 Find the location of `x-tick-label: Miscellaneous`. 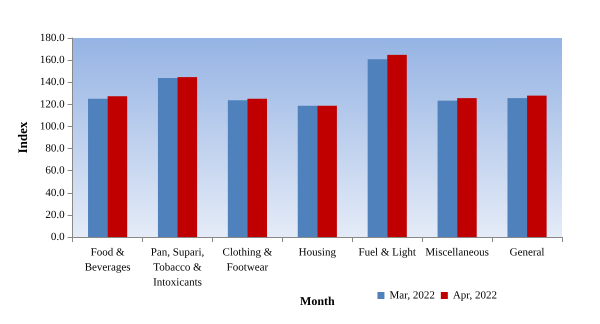

x-tick-label: Miscellaneous is located at coordinates (457, 252).